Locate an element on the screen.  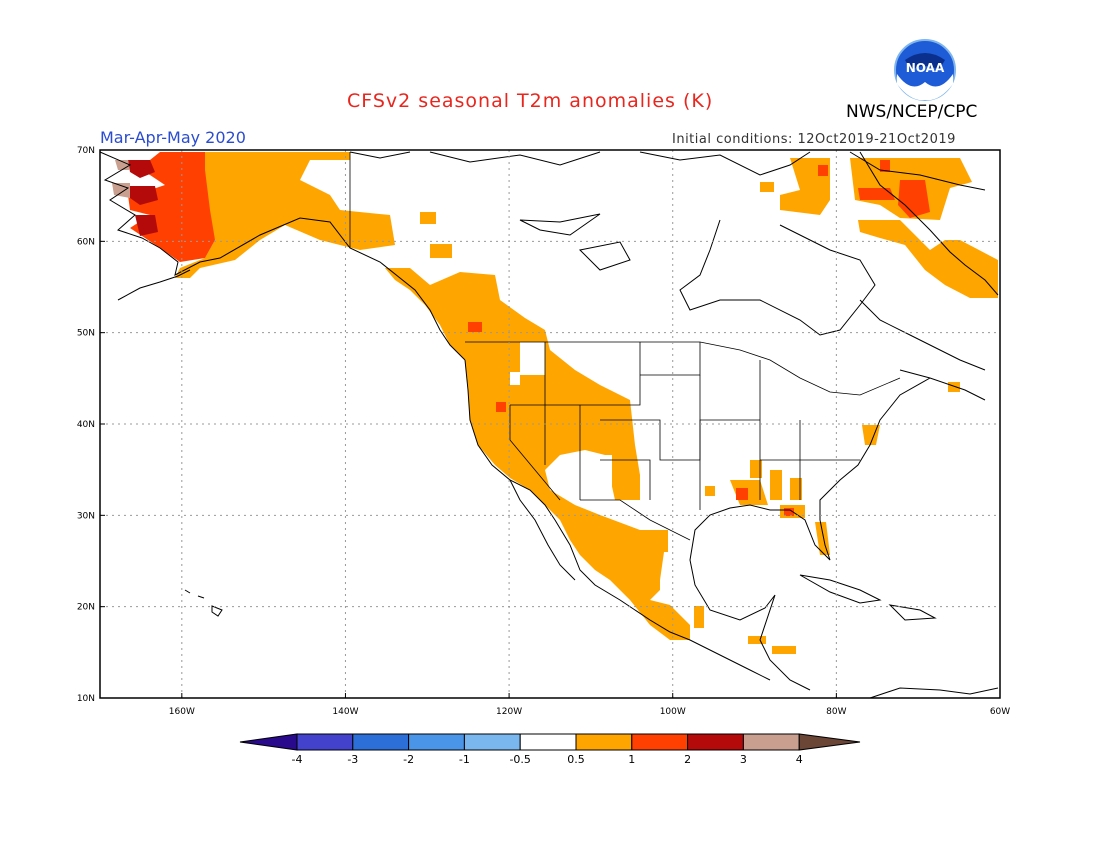
lat-tick-label: 10N is located at coordinates (86, 699).